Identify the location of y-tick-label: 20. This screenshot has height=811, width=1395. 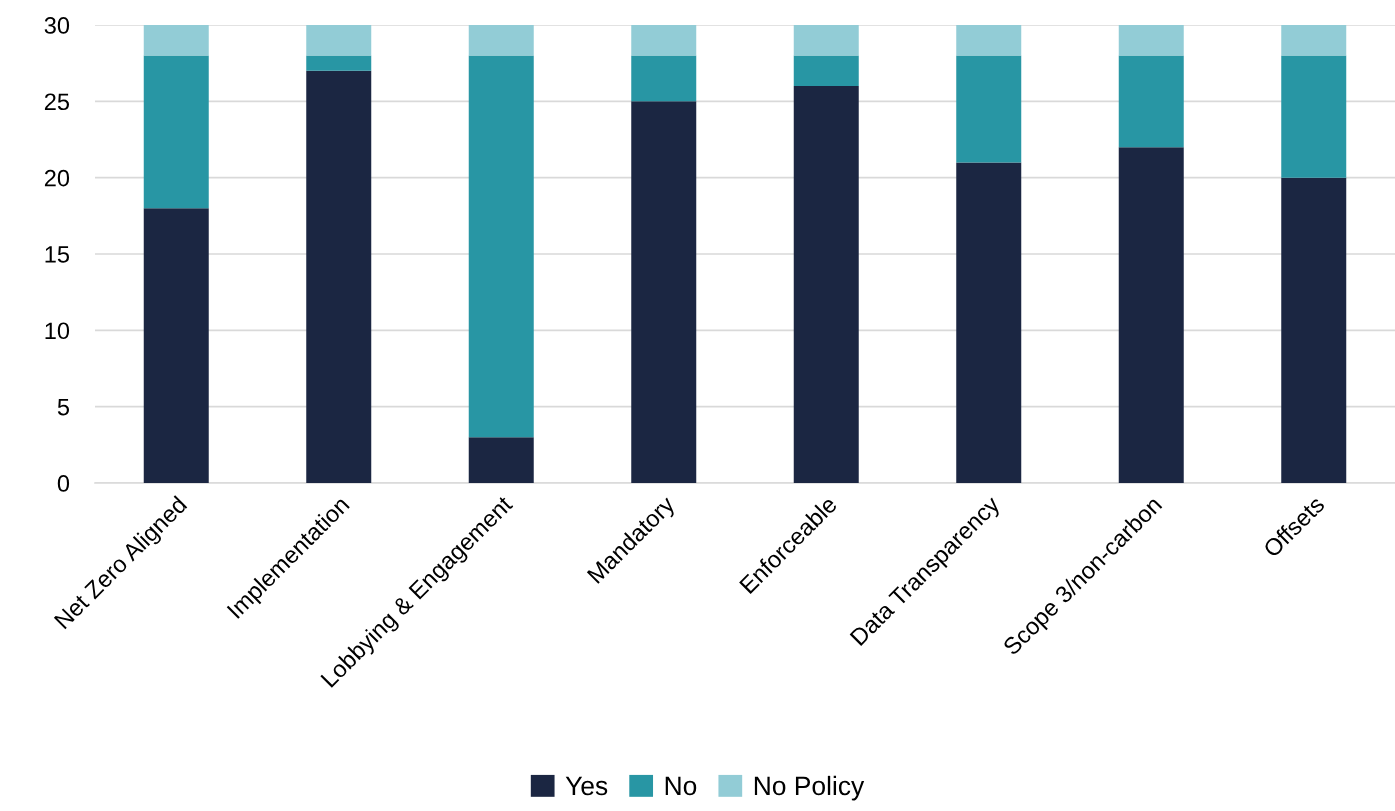
(57, 178).